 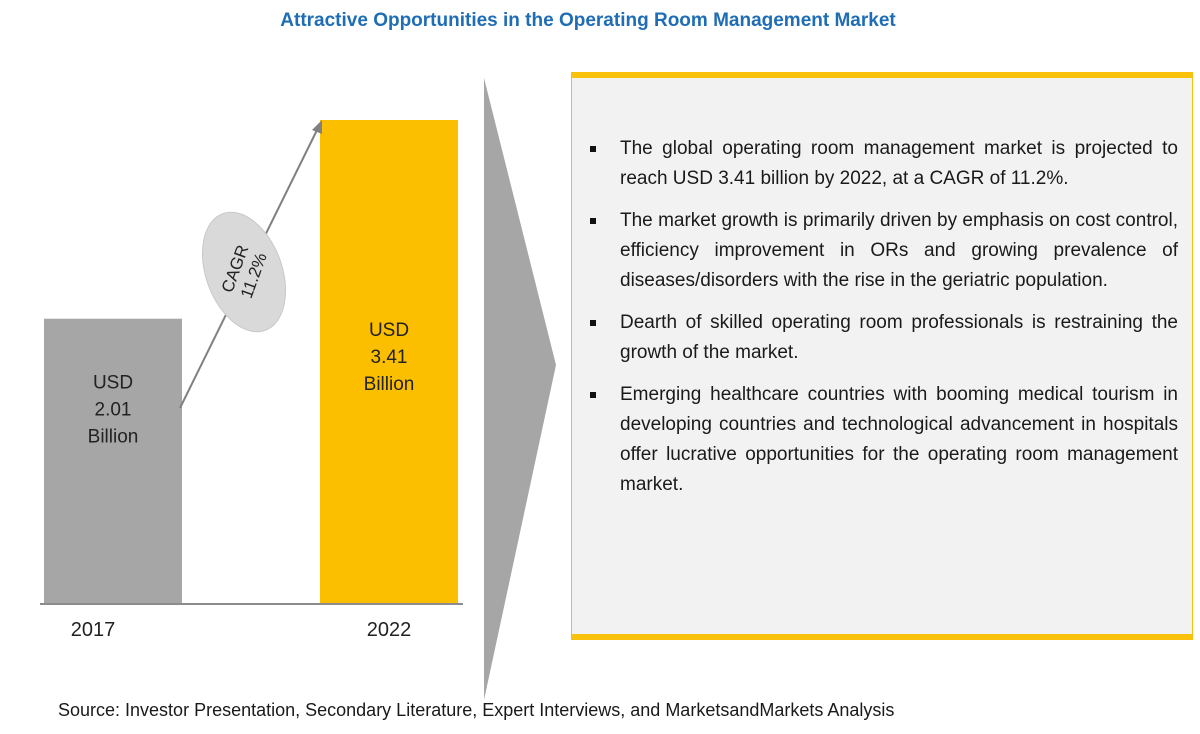 I want to click on chevron-arrow, so click(x=520, y=389).